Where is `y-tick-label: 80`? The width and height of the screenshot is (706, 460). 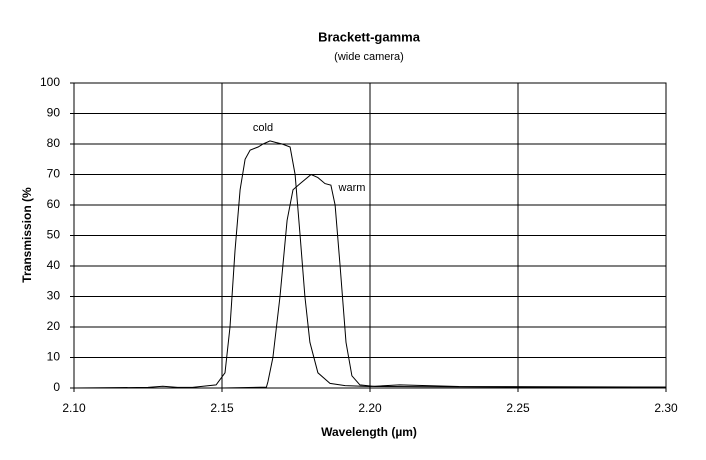 y-tick-label: 80 is located at coordinates (54, 143).